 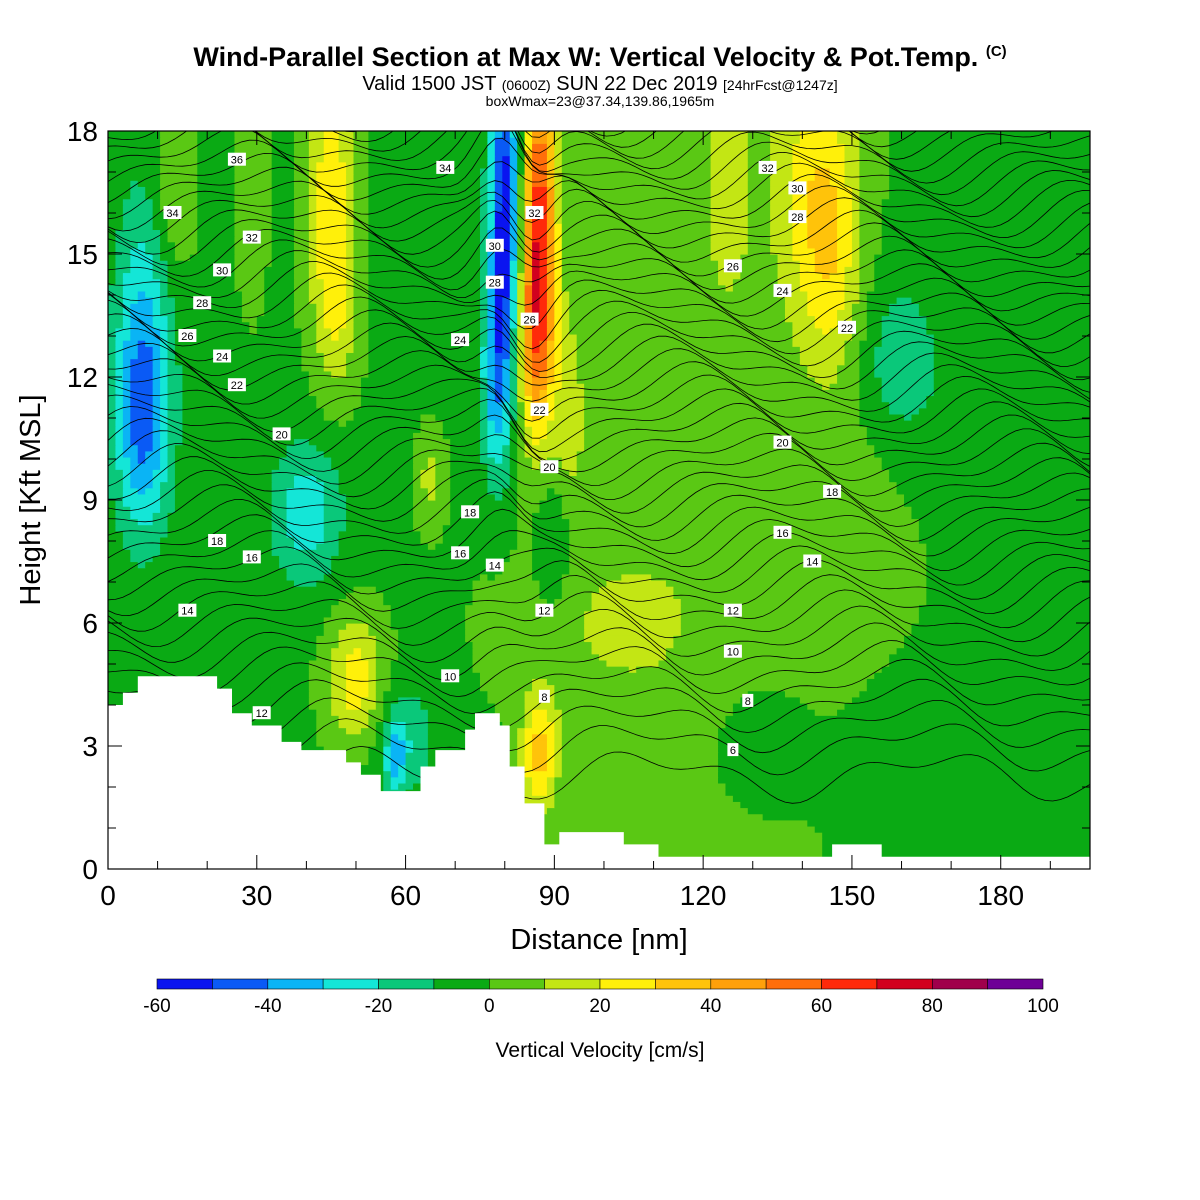 What do you see at coordinates (539, 409) in the screenshot?
I see `theta-label: 22` at bounding box center [539, 409].